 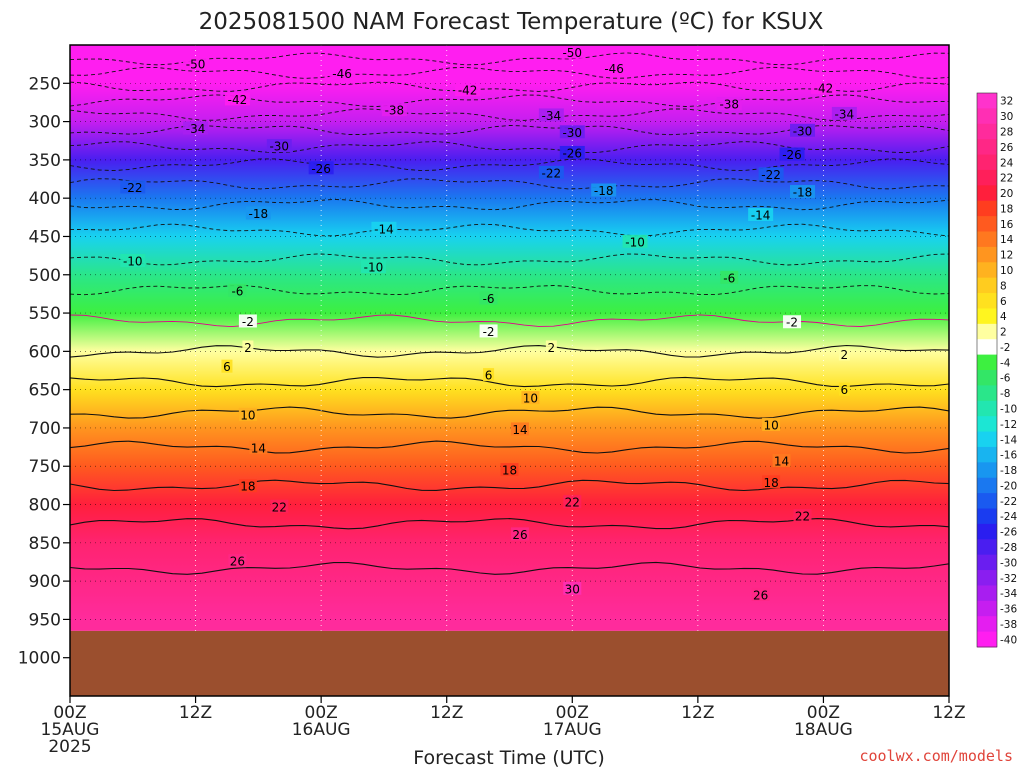 What do you see at coordinates (45, 314) in the screenshot?
I see `y-tick-label: 550` at bounding box center [45, 314].